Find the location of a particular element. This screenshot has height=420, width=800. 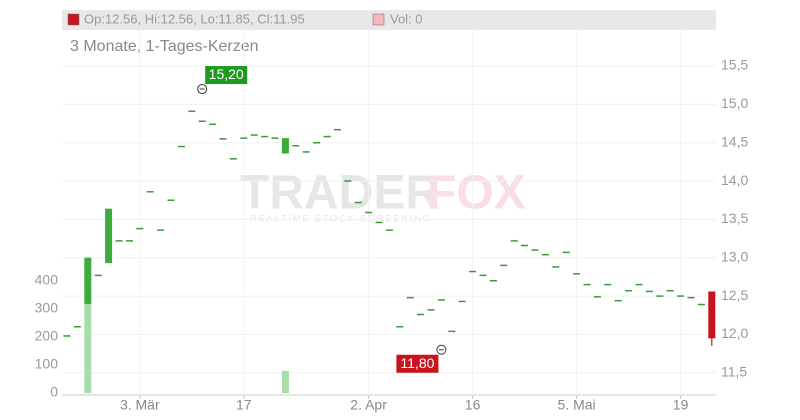

y-tick-label: 11,5 is located at coordinates (734, 371).